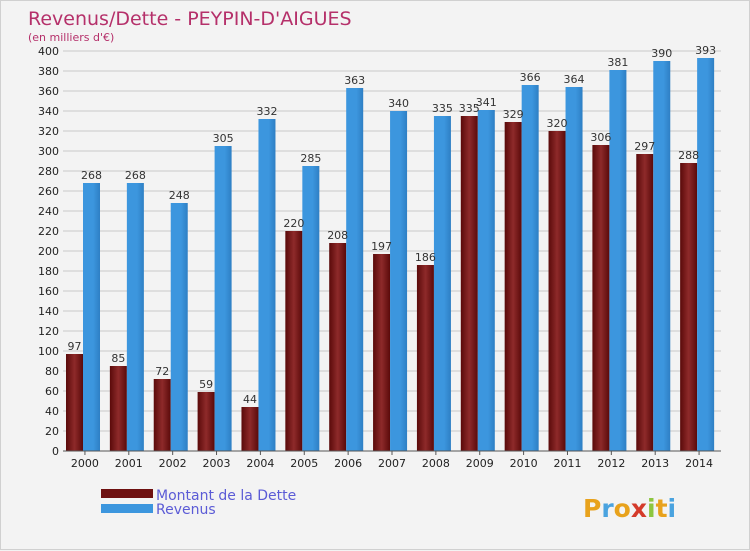 The width and height of the screenshot is (750, 551). What do you see at coordinates (611, 463) in the screenshot?
I see `x-tick-label: 2012` at bounding box center [611, 463].